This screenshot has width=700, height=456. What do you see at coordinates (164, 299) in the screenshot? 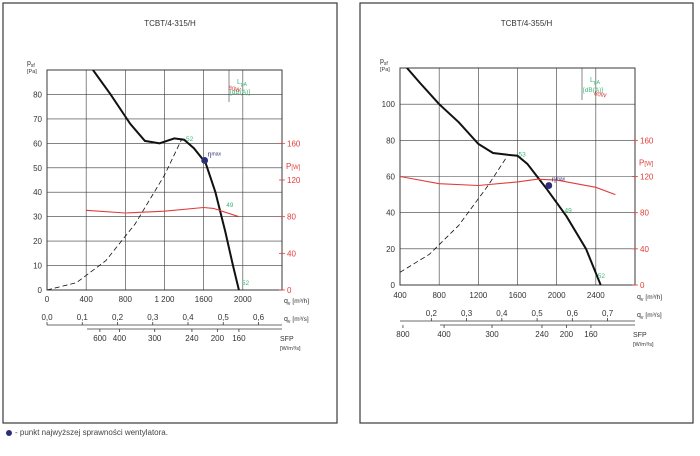
I see `x-tick-label: 1 200` at bounding box center [164, 299].